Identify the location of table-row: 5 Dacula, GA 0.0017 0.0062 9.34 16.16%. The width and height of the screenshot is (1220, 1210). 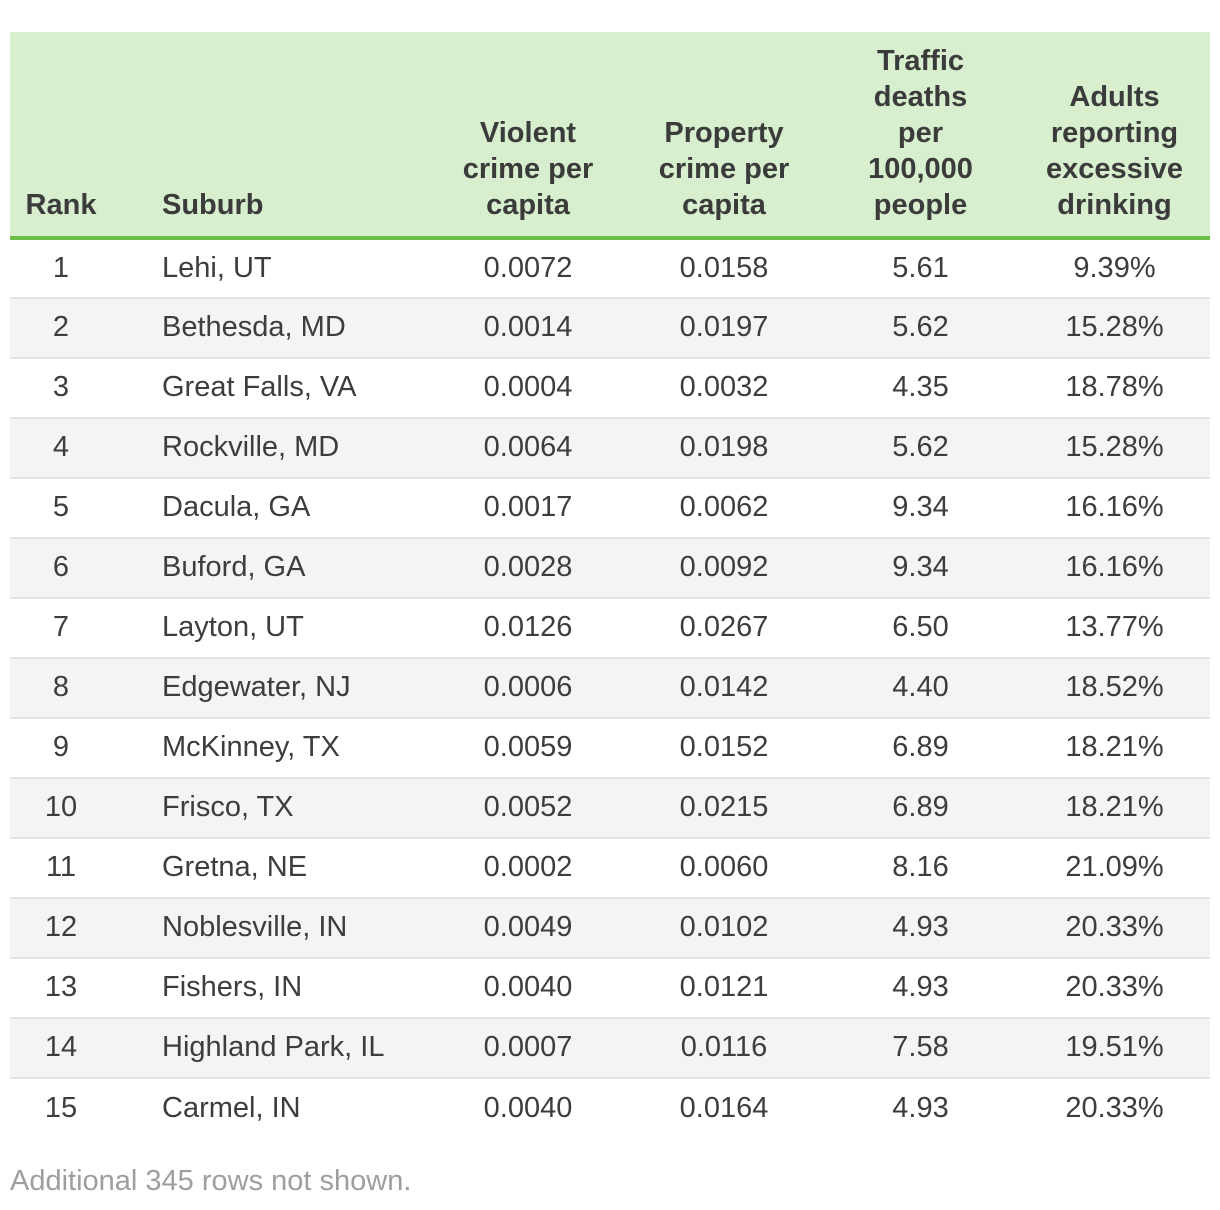
(610, 507).